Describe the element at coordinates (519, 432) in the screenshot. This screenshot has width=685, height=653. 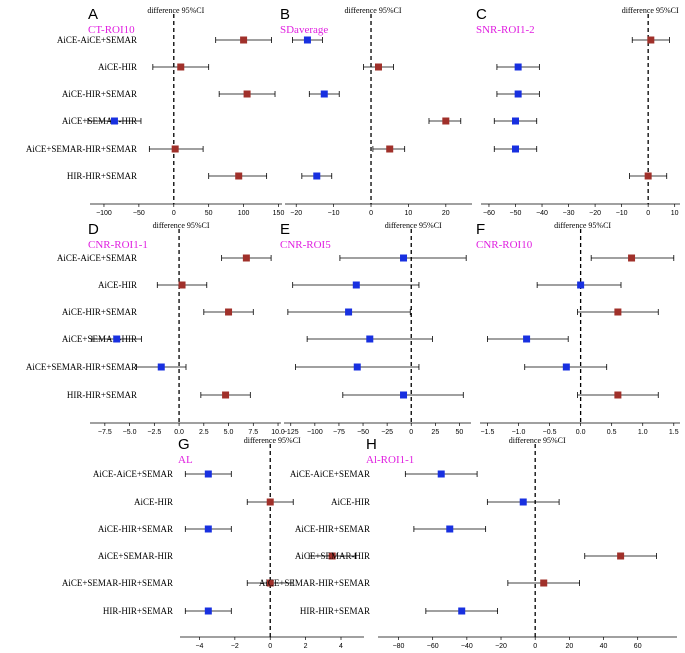
I see `x-tick-label: −1.0` at that location.